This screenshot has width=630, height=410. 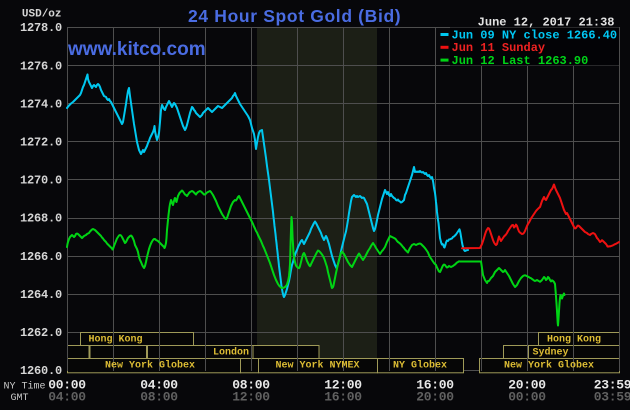 What do you see at coordinates (41, 371) in the screenshot?
I see `svg-text: 1260.0` at bounding box center [41, 371].